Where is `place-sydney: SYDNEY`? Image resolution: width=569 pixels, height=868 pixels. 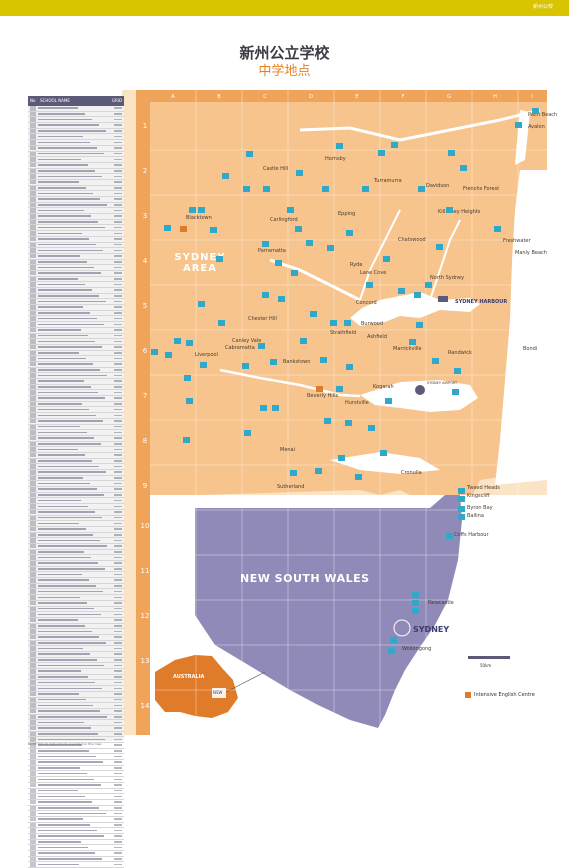 place-sydney: SYDNEY is located at coordinates (431, 629).